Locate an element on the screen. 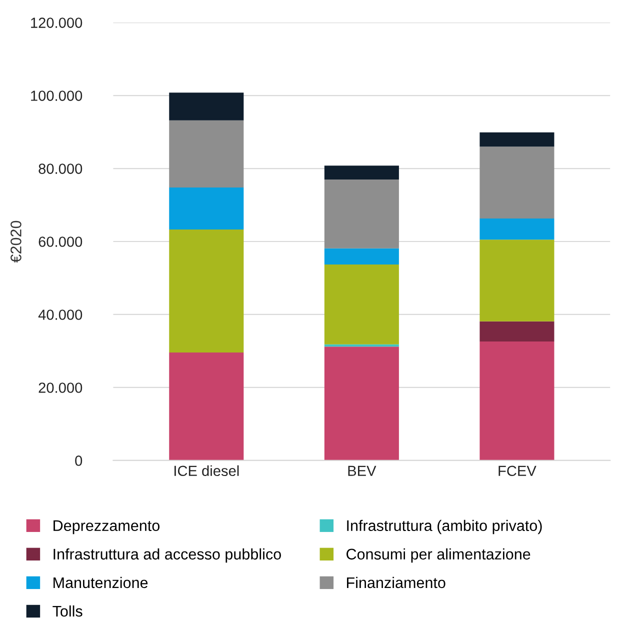  y-tick-label: 40.000 is located at coordinates (60, 315).